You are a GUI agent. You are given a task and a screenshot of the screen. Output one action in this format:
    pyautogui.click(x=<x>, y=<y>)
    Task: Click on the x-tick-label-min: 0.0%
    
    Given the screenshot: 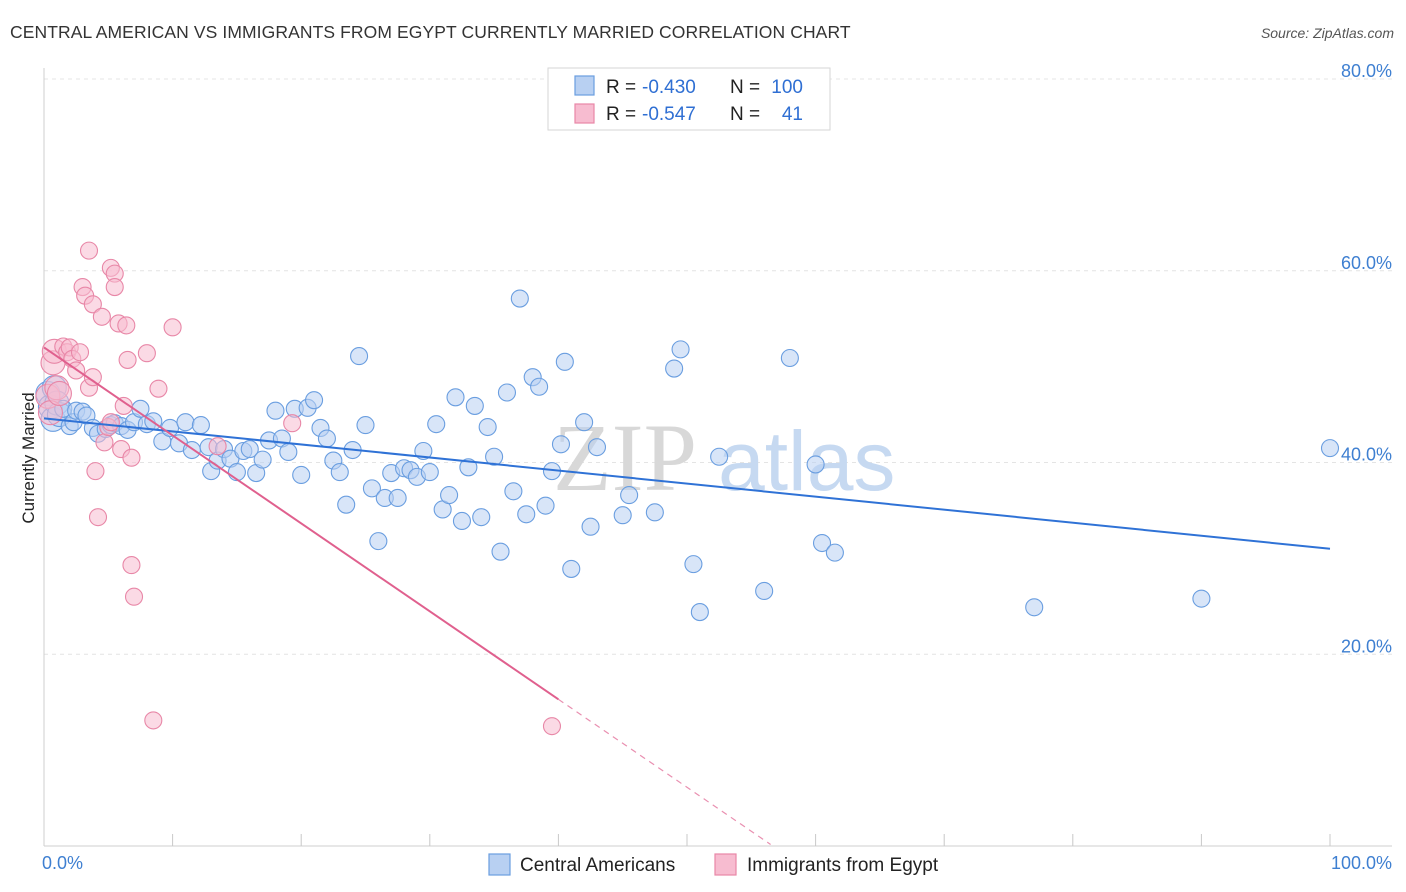 What is the action you would take?
    pyautogui.click(x=62, y=863)
    